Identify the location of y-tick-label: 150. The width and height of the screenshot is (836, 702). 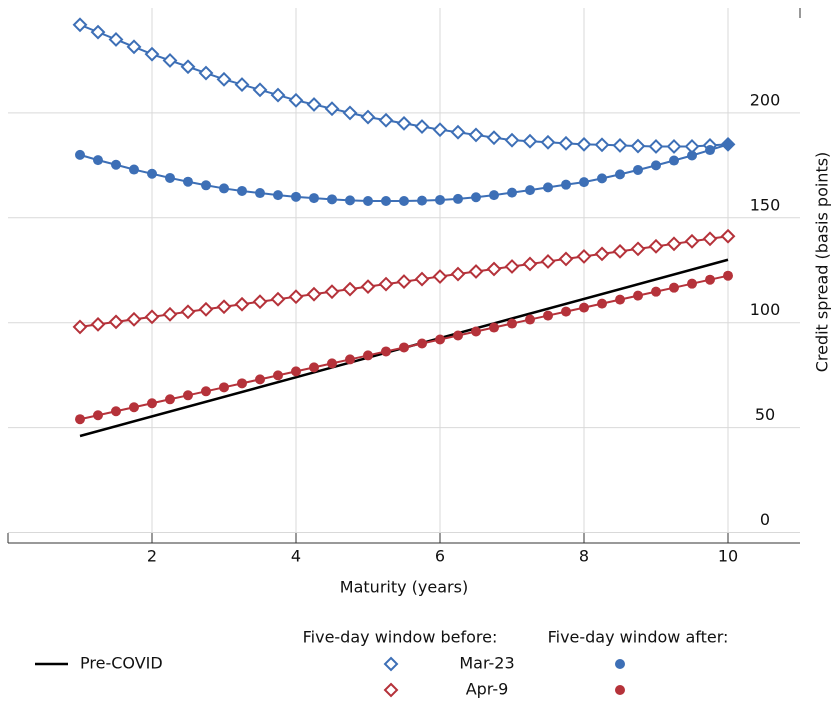
(765, 204).